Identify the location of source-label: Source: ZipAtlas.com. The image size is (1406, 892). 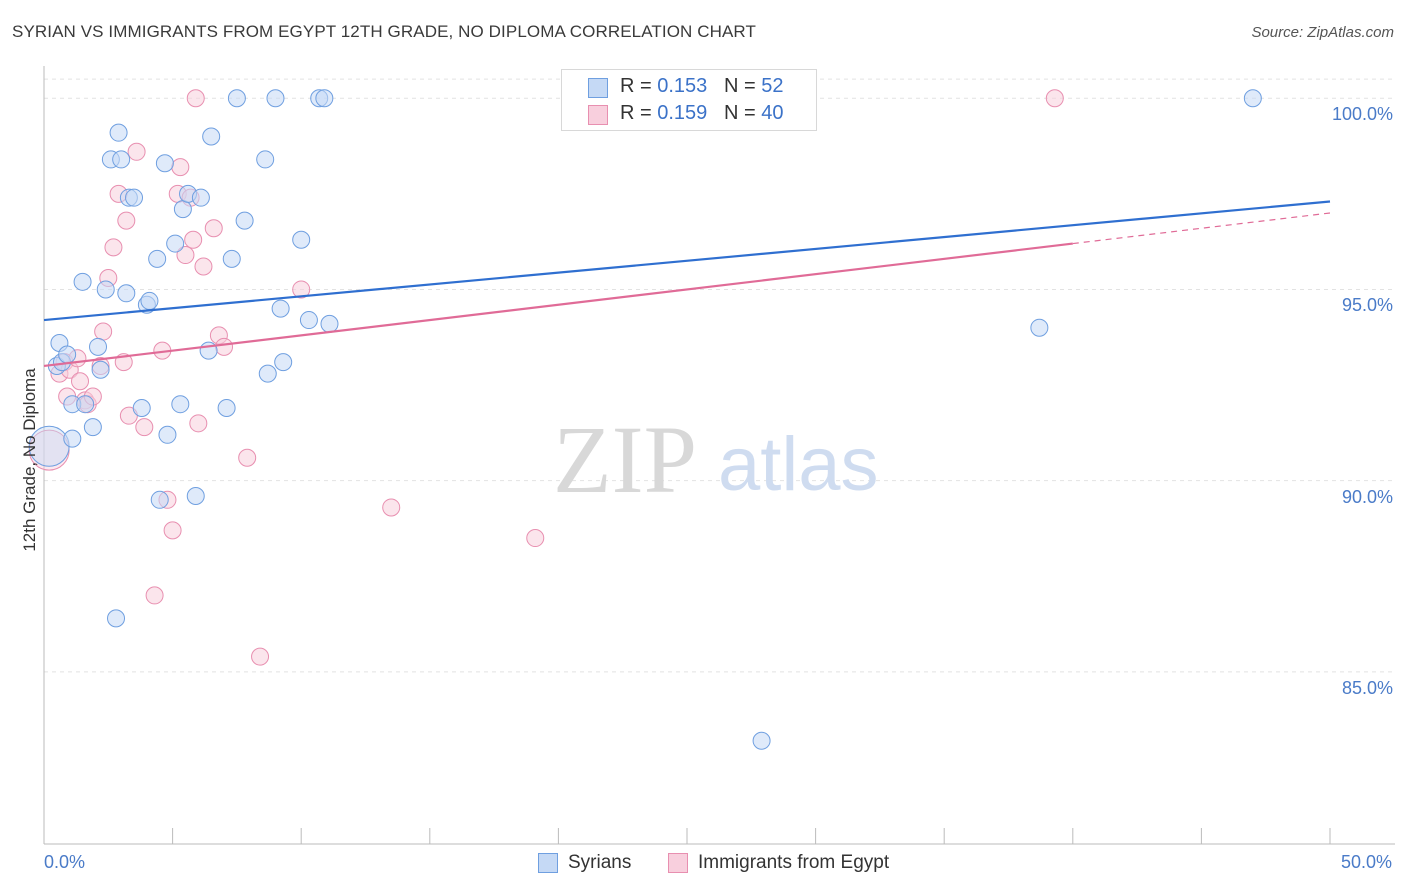
(1322, 32).